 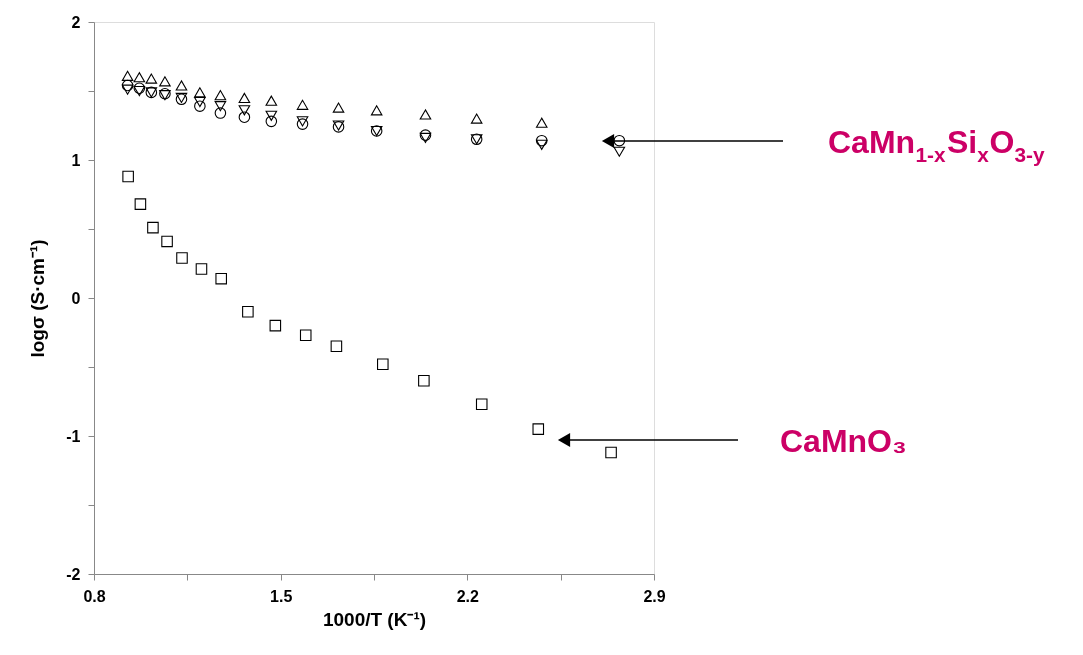 I want to click on y-tick-label: 1, so click(x=76, y=160).